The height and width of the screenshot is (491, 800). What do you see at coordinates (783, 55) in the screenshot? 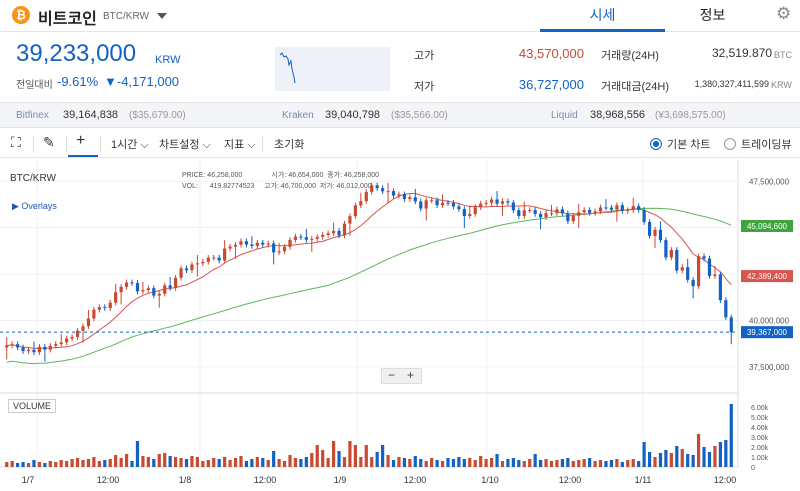
I see `volume-24h-unit: BTC` at bounding box center [783, 55].